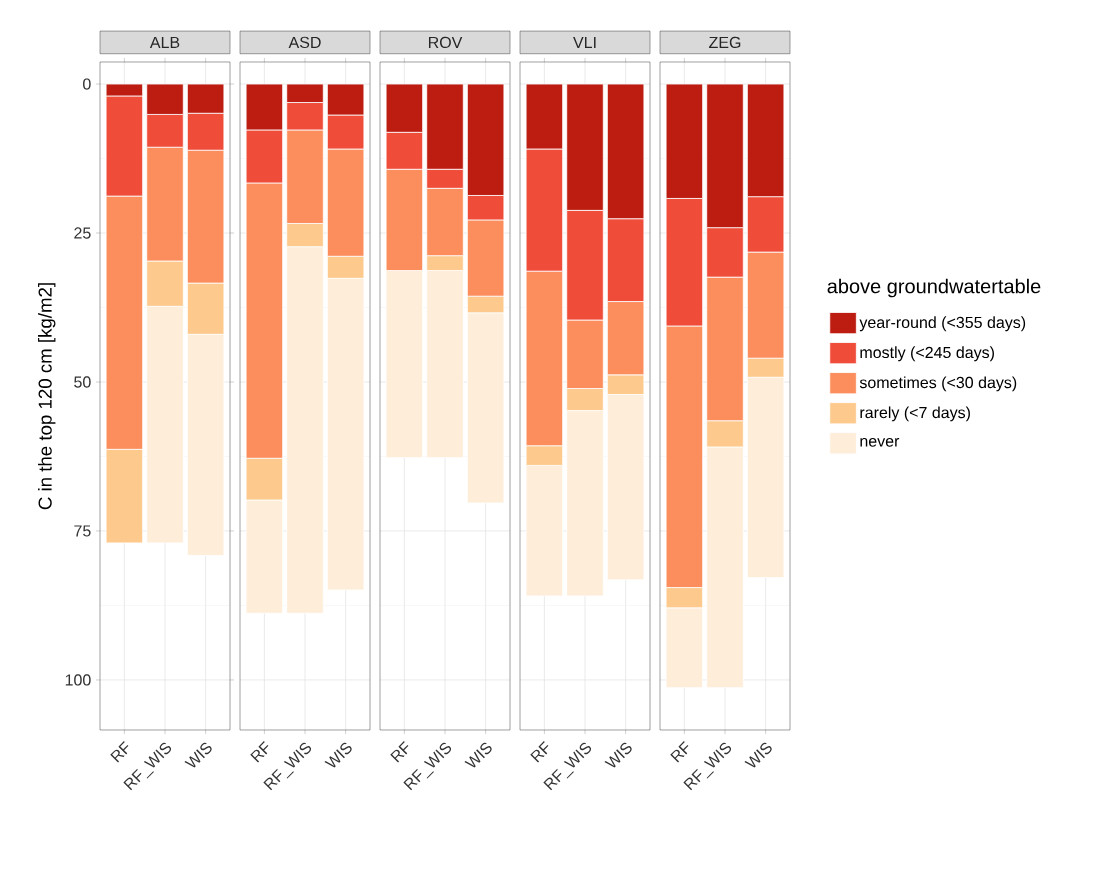  Describe the element at coordinates (942, 324) in the screenshot. I see `legend-label: year-round (<355 days)` at that location.